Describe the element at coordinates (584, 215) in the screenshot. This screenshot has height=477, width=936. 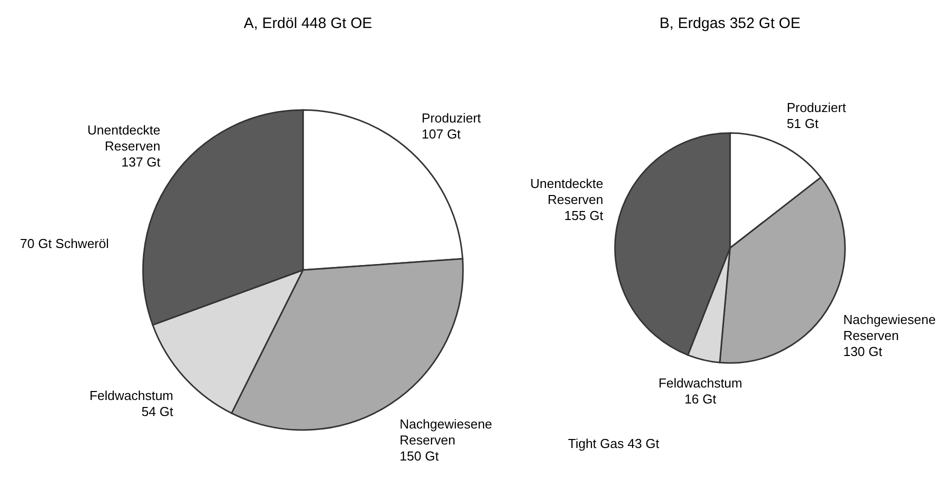
I see `data-label: 155 Gt` at that location.